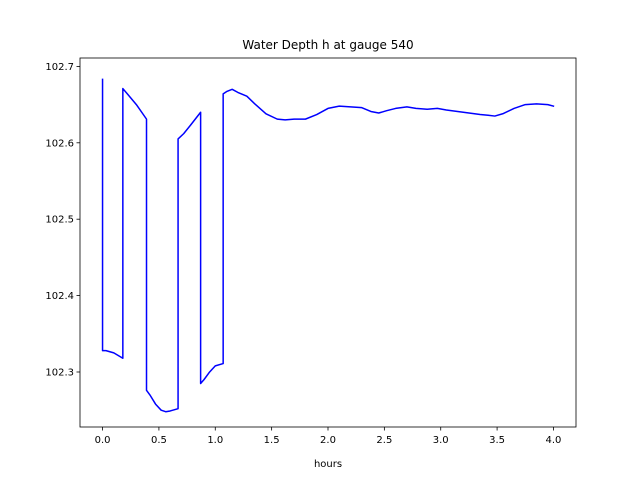 The image size is (640, 480). What do you see at coordinates (497, 440) in the screenshot?
I see `x-tick-label: 3.5` at bounding box center [497, 440].